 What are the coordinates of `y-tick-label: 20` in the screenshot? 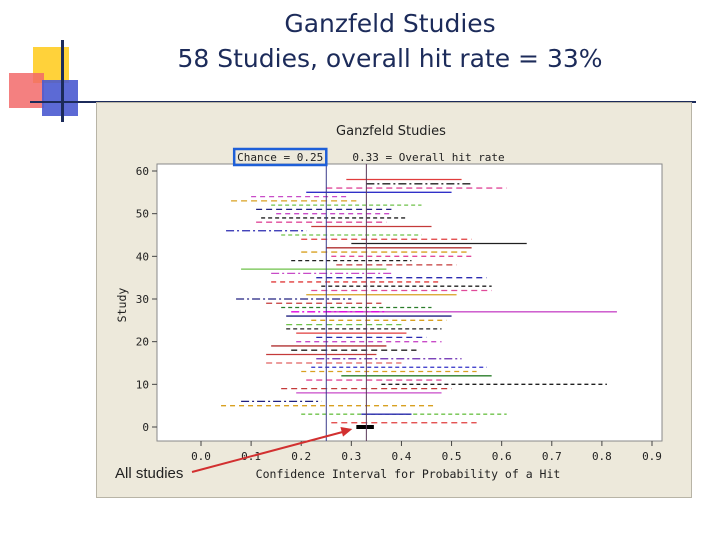 It's located at (142, 342).